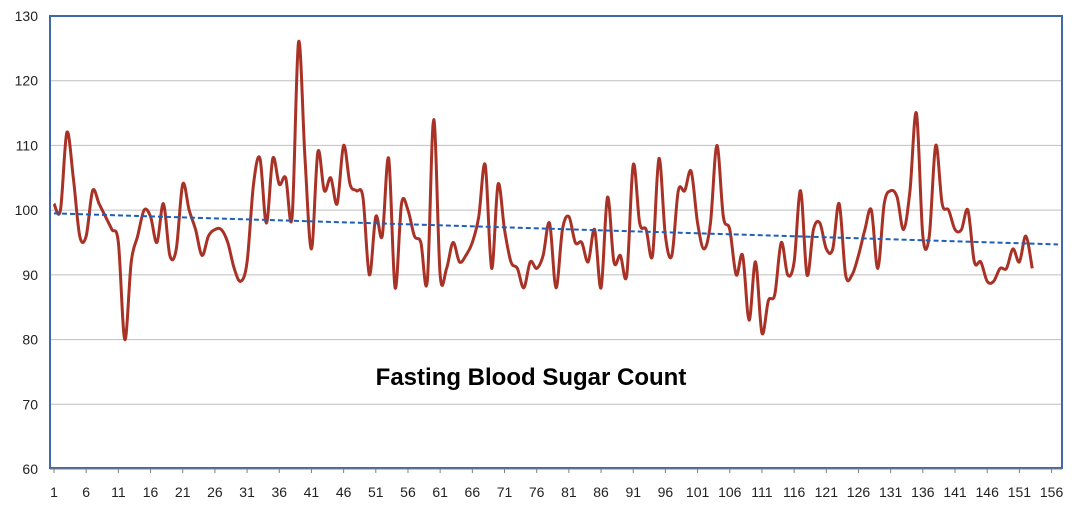  What do you see at coordinates (601, 492) in the screenshot?
I see `x-tick-label: 86` at bounding box center [601, 492].